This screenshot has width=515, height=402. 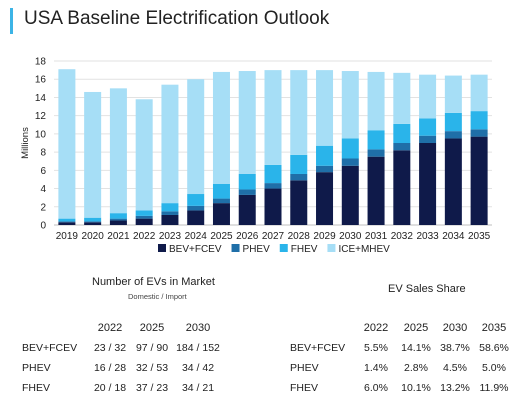 I want to click on y-tick-label: 12, so click(x=41, y=116).